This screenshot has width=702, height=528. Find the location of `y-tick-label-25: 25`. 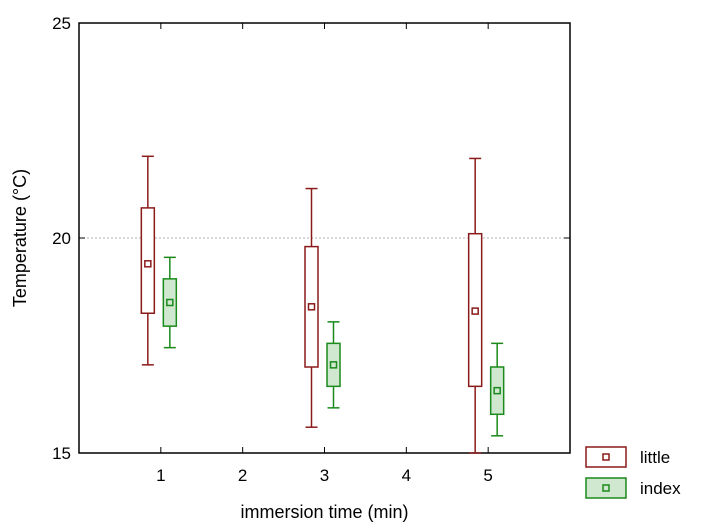

y-tick-label-25: 25 is located at coordinates (61, 23).